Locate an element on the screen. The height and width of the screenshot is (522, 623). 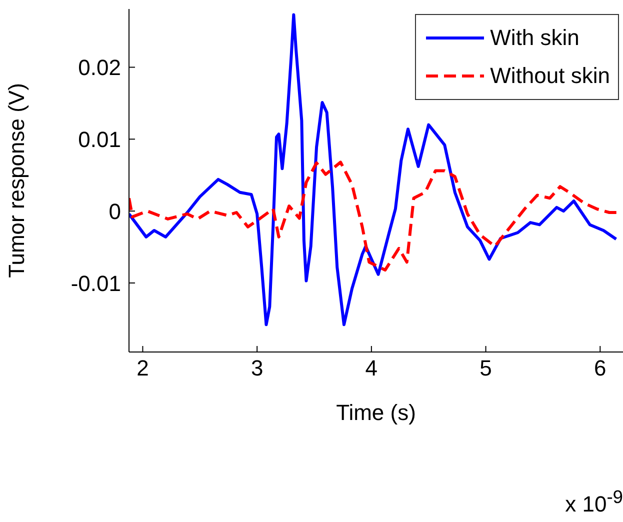
x-tick-label: 5 is located at coordinates (486, 368).